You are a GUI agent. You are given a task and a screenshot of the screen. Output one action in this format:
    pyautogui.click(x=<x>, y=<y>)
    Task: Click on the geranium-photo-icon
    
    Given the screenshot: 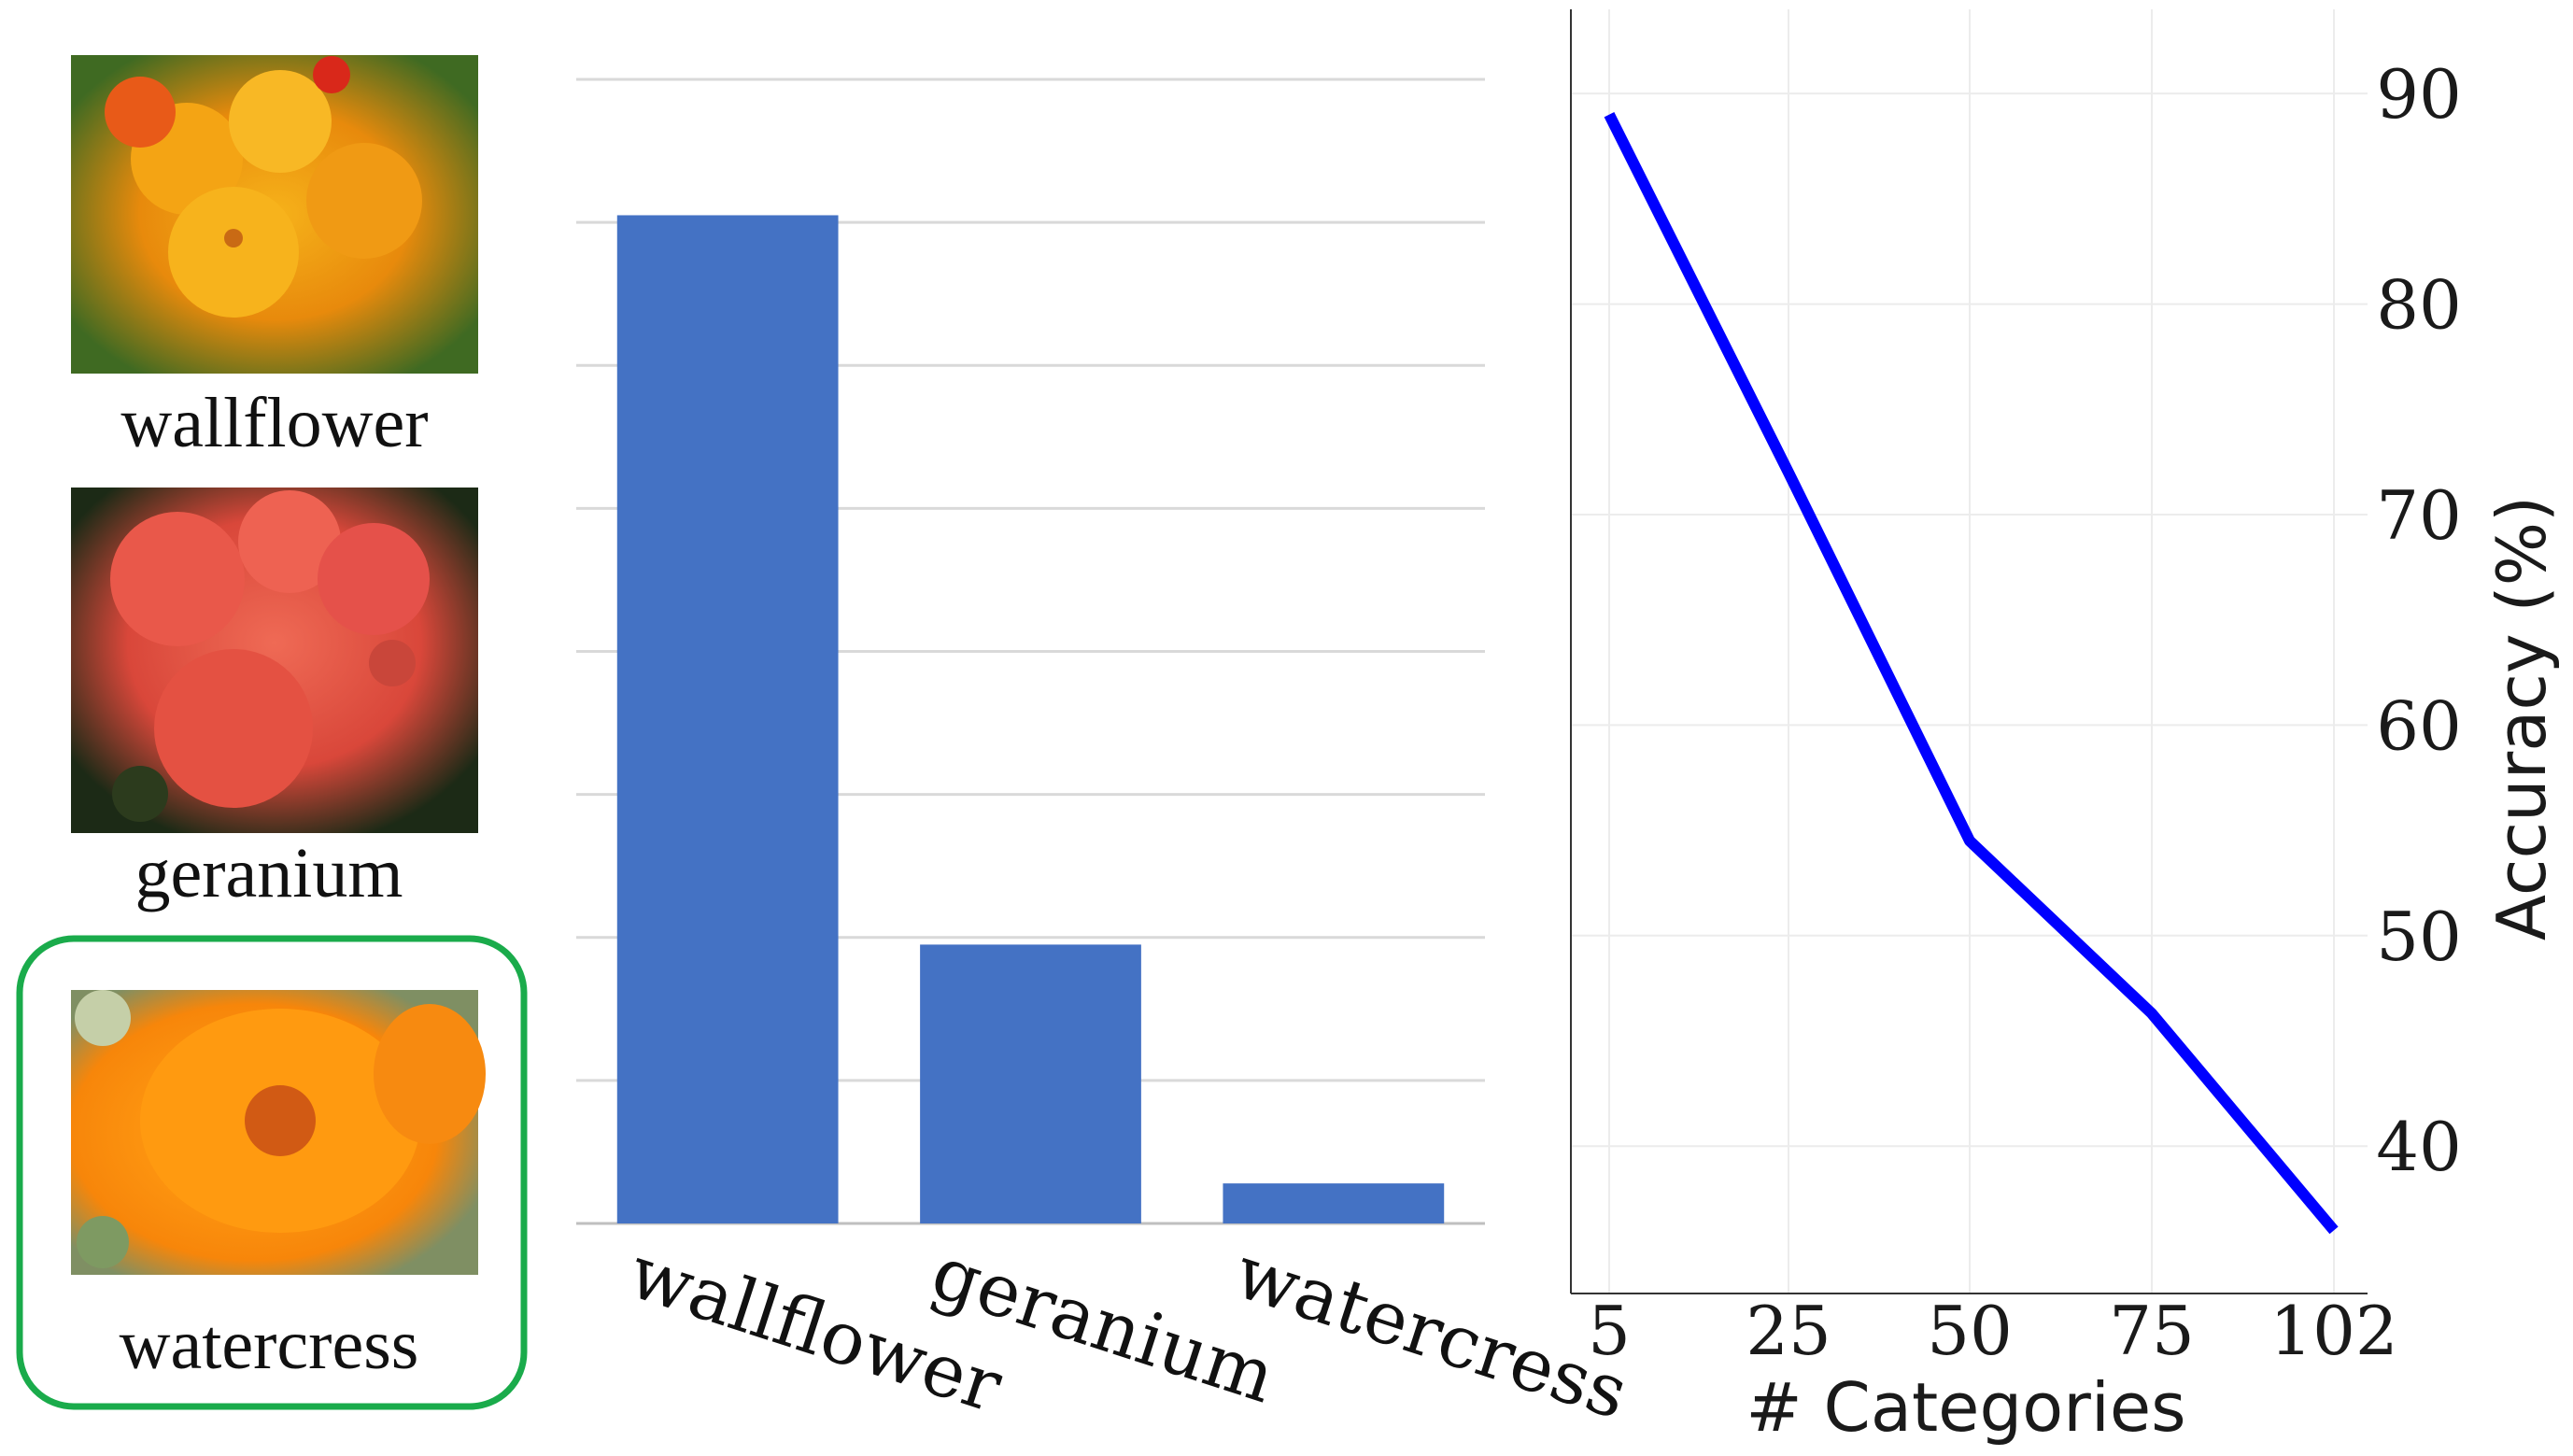 What is the action you would take?
    pyautogui.click(x=275, y=660)
    